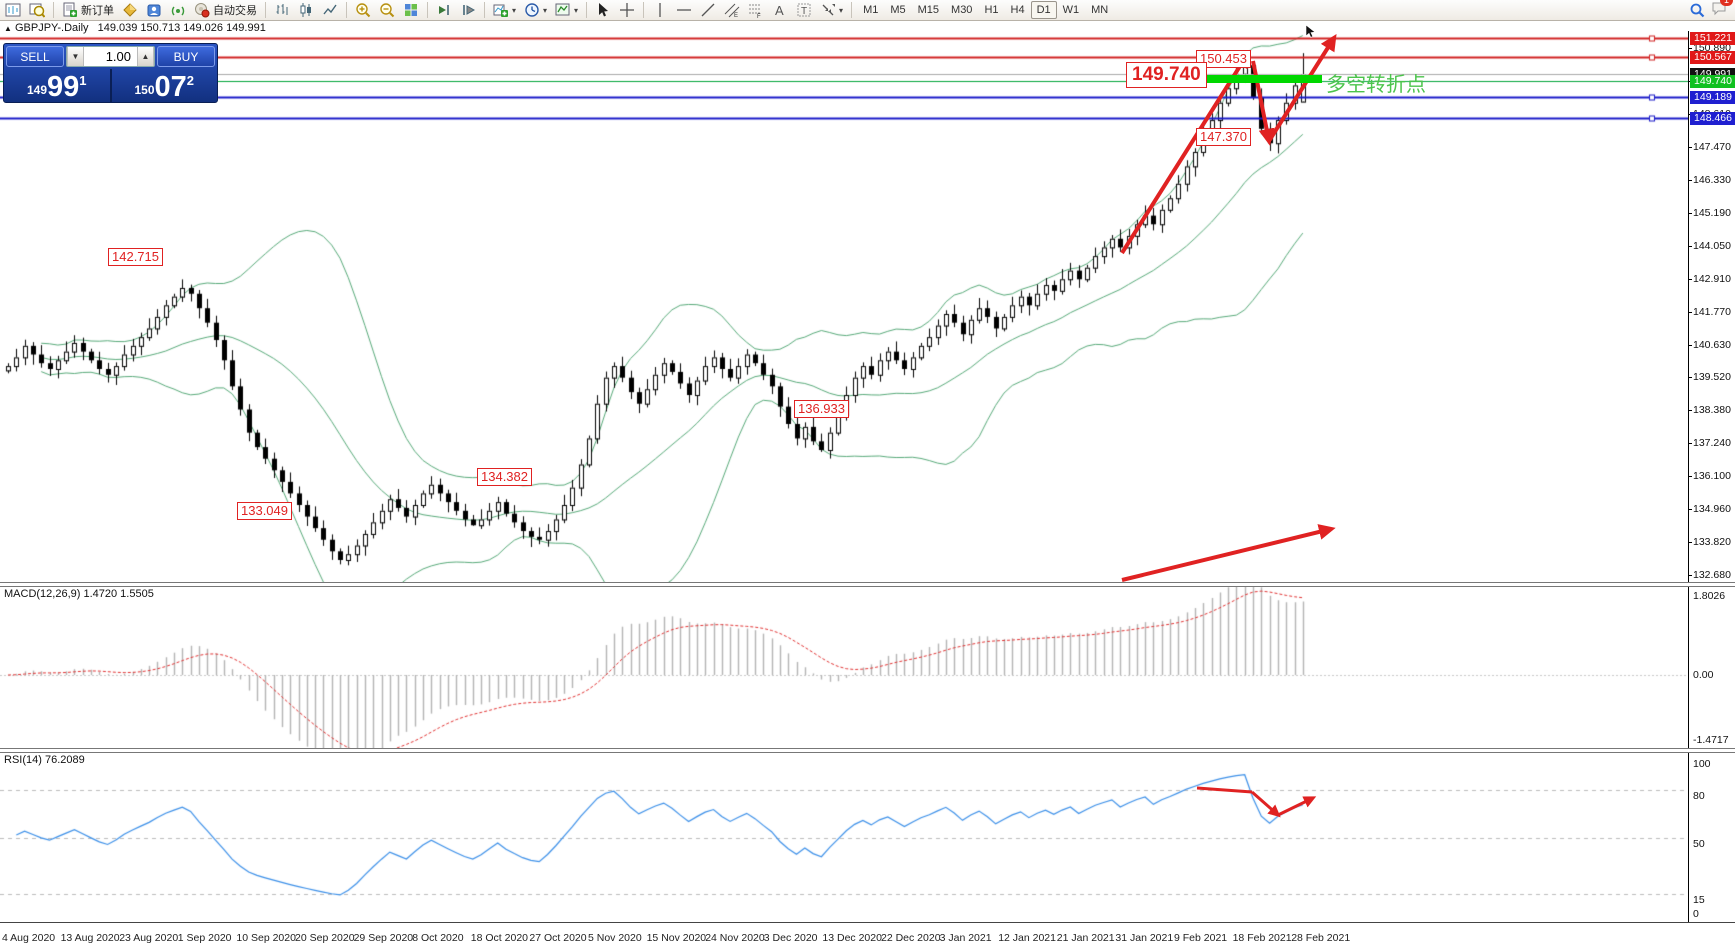 This screenshot has width=1735, height=946. What do you see at coordinates (97, 11) in the screenshot?
I see `new-order-label: 新订单` at bounding box center [97, 11].